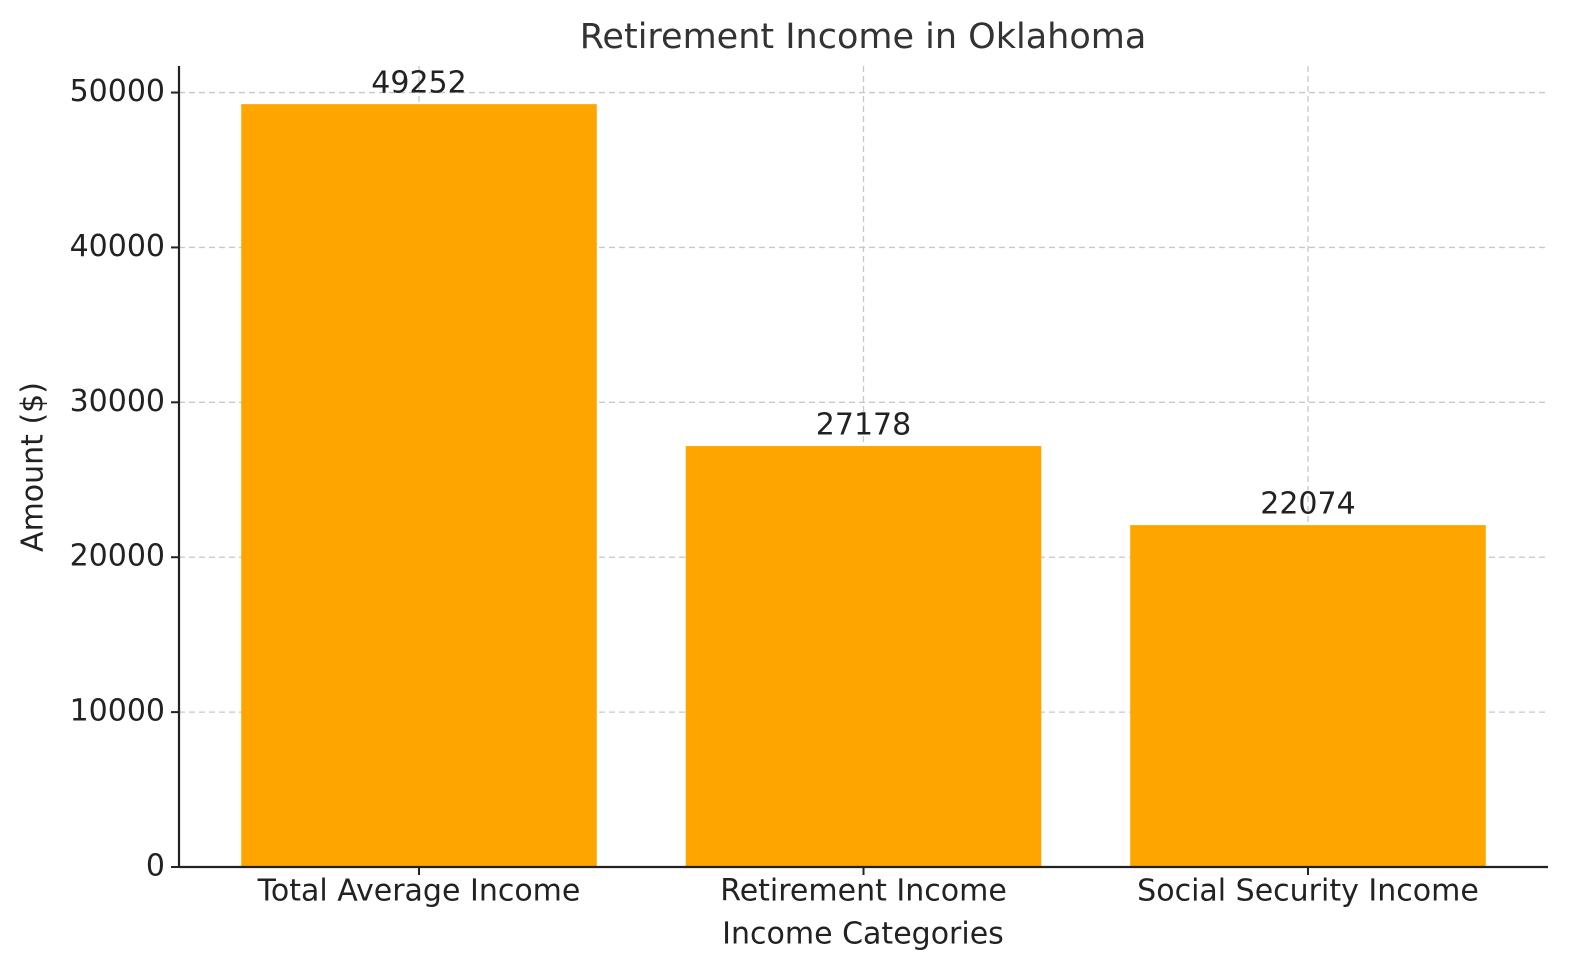 The height and width of the screenshot is (980, 1580). I want to click on y-tick-label: 40000, so click(117, 246).